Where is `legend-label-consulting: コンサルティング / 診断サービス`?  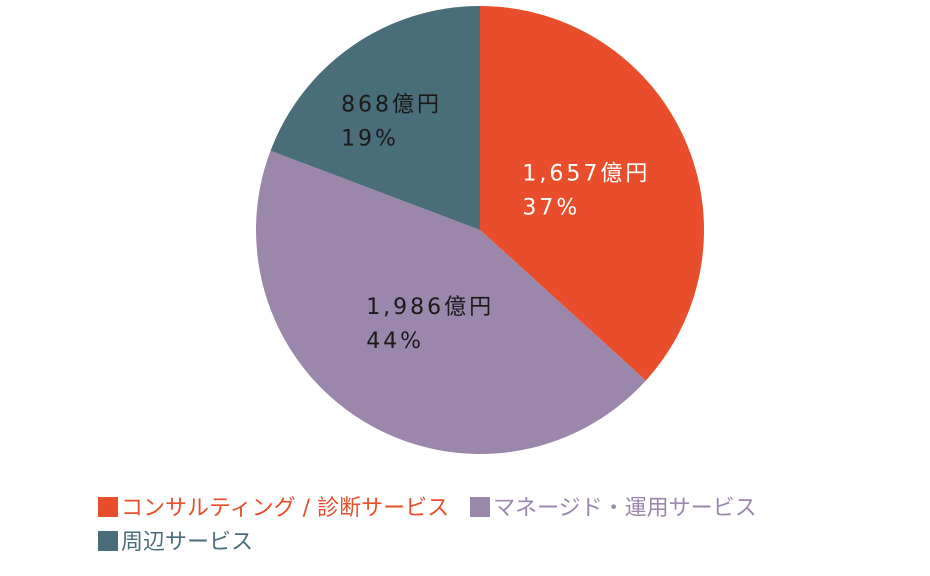
legend-label-consulting: コンサルティング / 診断サービス is located at coordinates (285, 508).